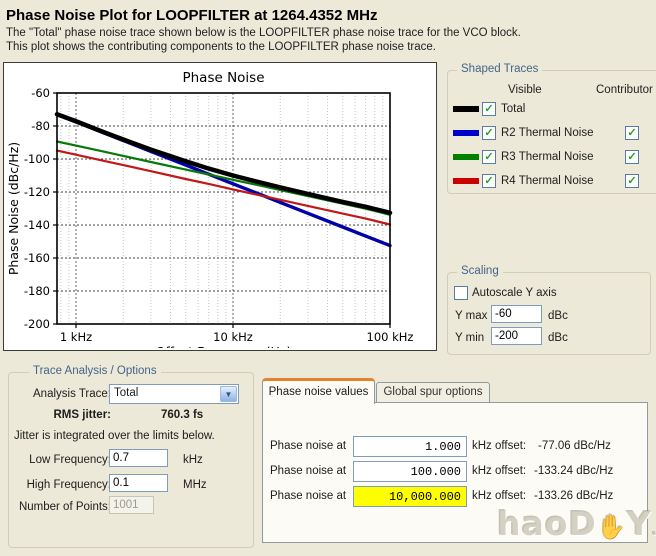 The image size is (656, 556). What do you see at coordinates (466, 157) in the screenshot?
I see `r3-trace-swatch` at bounding box center [466, 157].